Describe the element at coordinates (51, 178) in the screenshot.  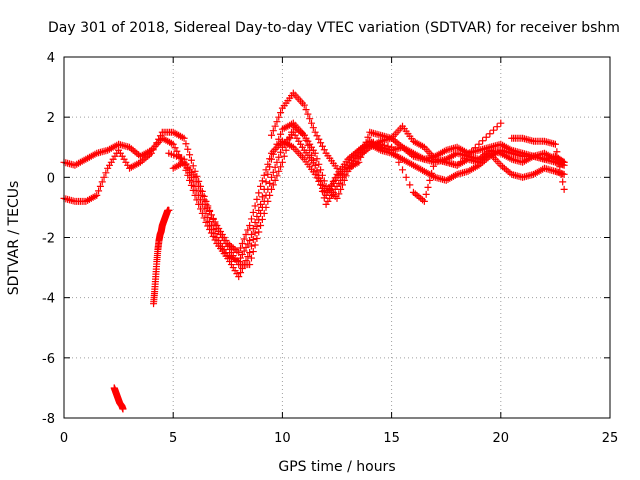
I see `y-tick-label: 0` at that location.